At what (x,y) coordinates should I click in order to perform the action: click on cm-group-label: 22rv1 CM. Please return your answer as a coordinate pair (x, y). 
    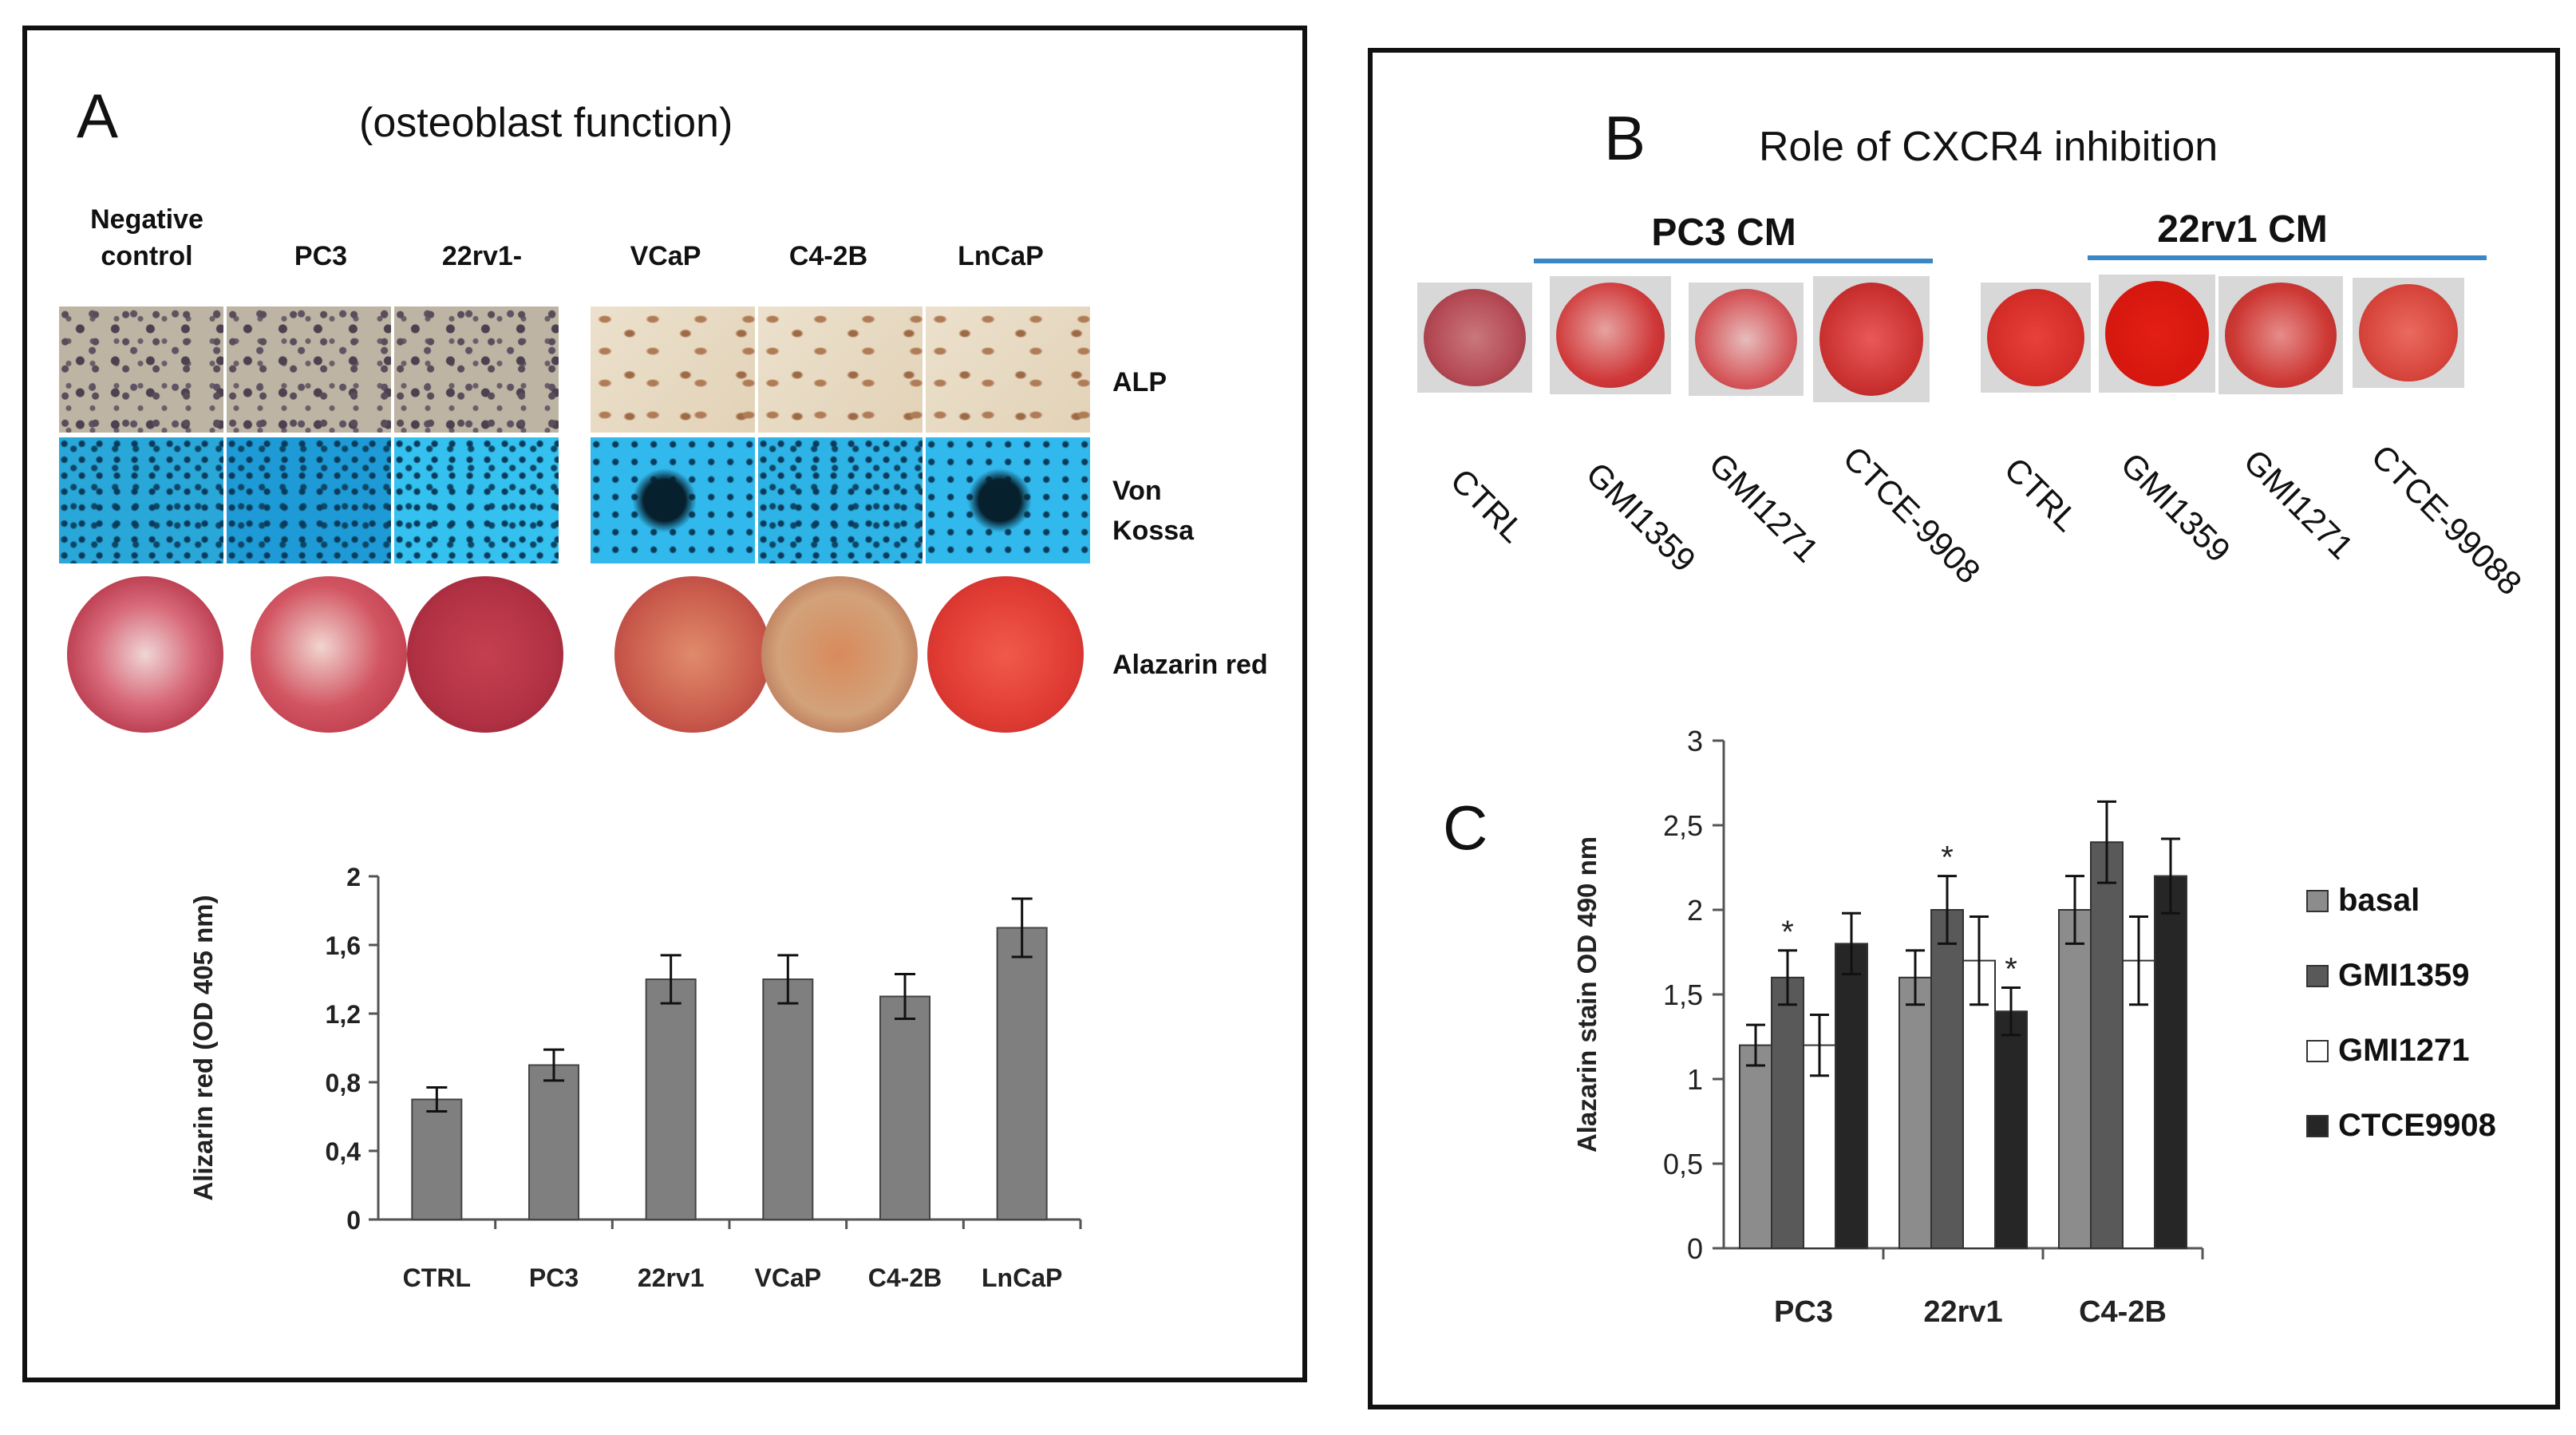
    Looking at the image, I should click on (2242, 229).